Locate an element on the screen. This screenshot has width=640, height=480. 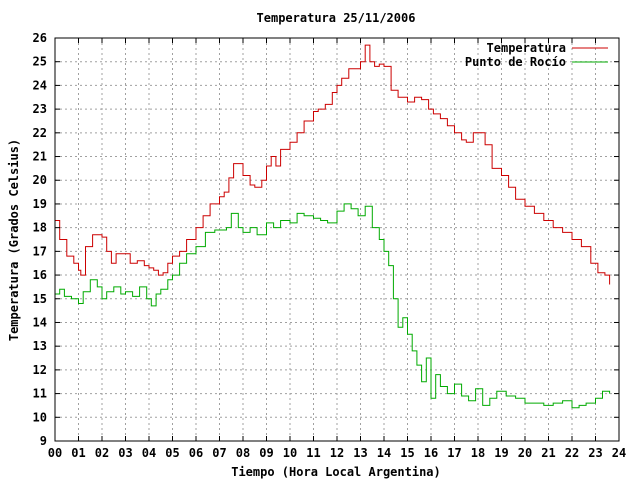
y-tick-label: 21 is located at coordinates (40, 157).